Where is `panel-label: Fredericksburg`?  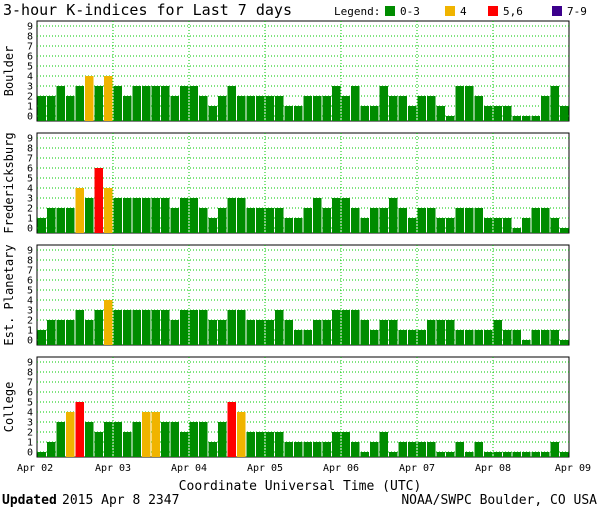
panel-label: Fredericksburg is located at coordinates (9, 182).